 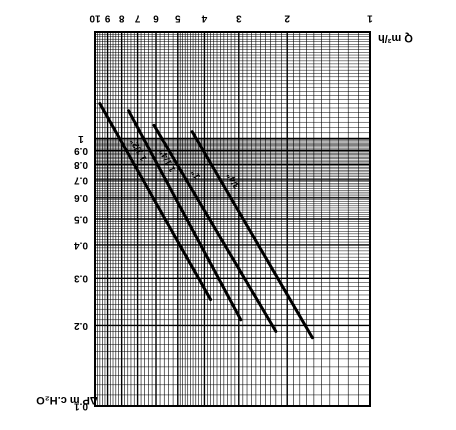 What do you see at coordinates (81, 278) in the screenshot?
I see `y-tick-label: 0.3` at bounding box center [81, 278].